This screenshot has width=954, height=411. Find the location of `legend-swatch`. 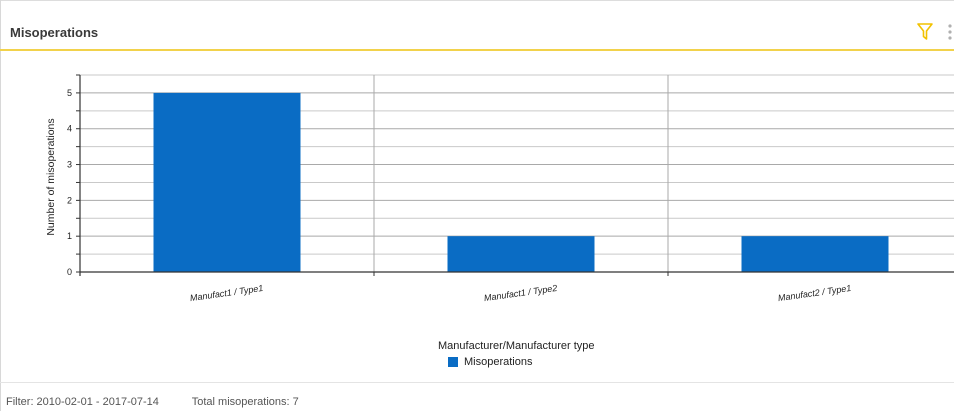

legend-swatch is located at coordinates (453, 362).